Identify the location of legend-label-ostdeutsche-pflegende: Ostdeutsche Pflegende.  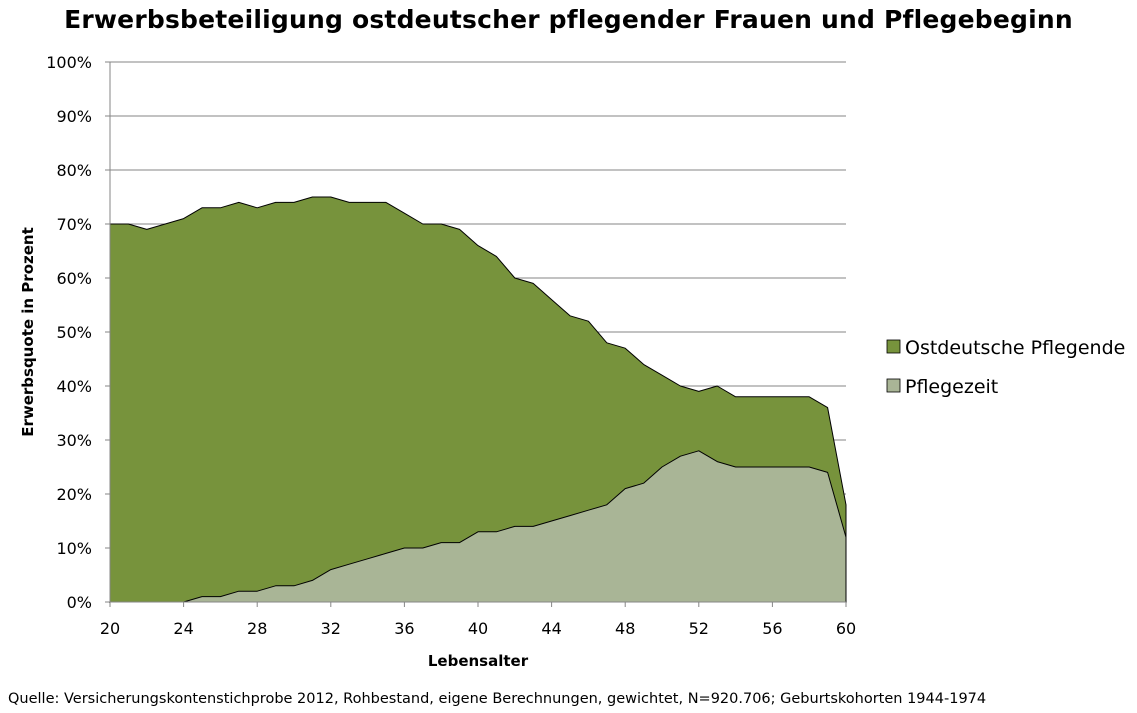
(1015, 348).